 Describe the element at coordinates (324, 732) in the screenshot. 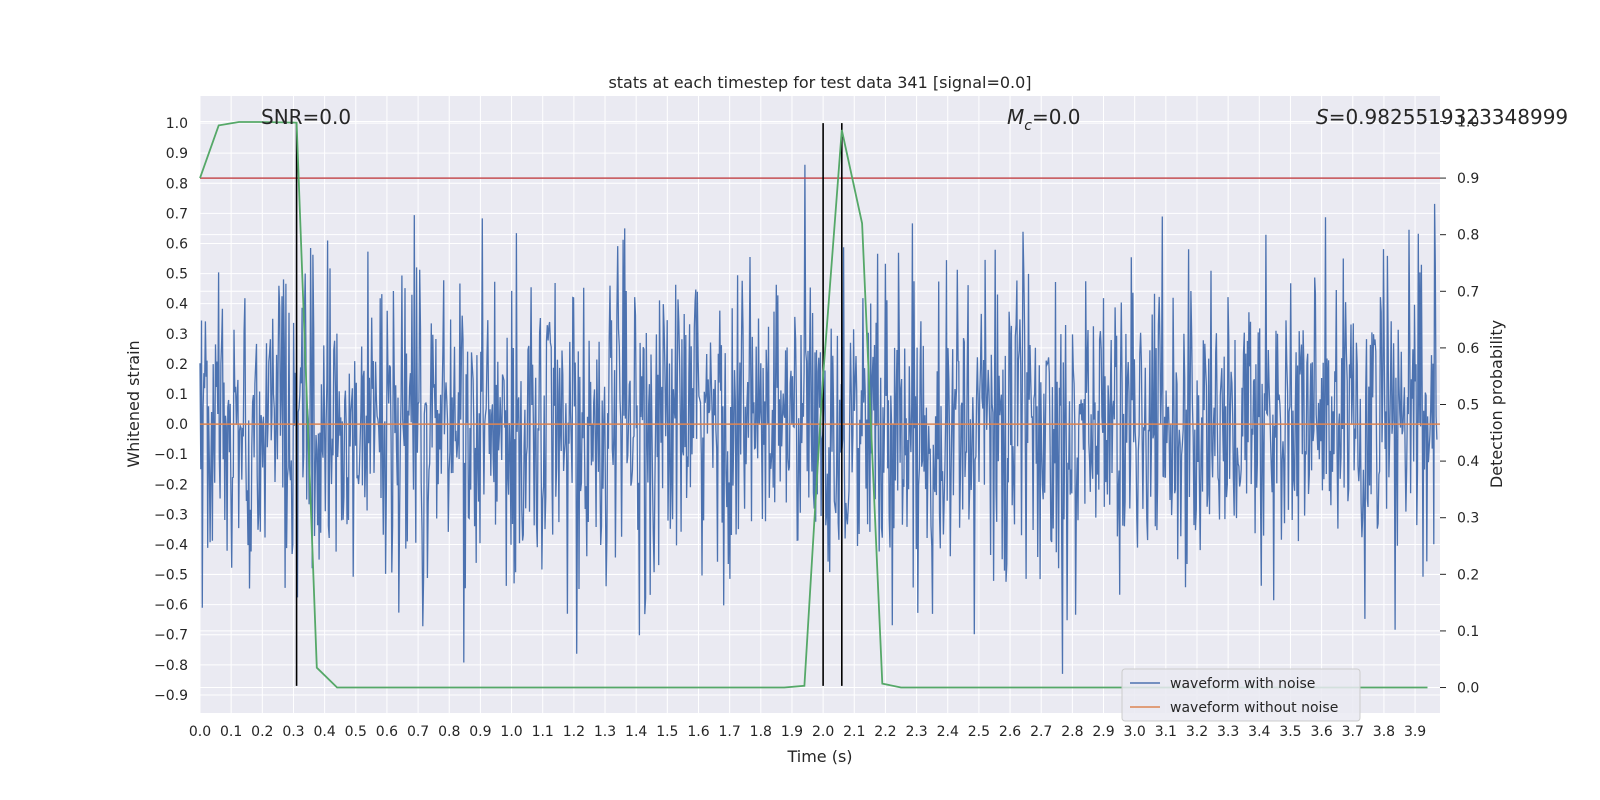

I see `x-tick-label: 0.4` at that location.